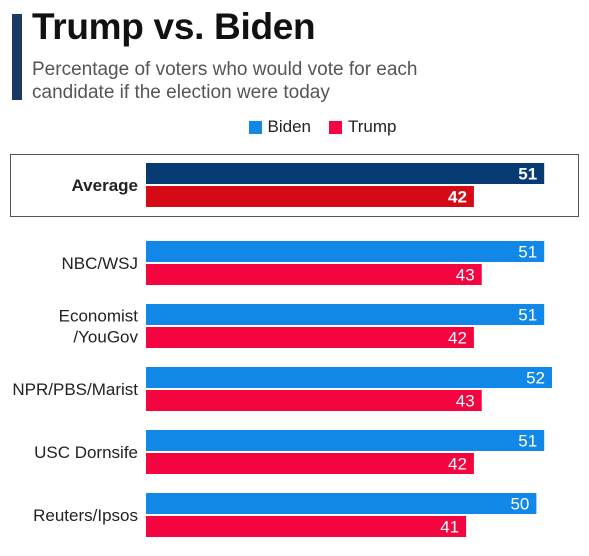  What do you see at coordinates (289, 126) in the screenshot?
I see `legend-label-biden: Biden` at bounding box center [289, 126].